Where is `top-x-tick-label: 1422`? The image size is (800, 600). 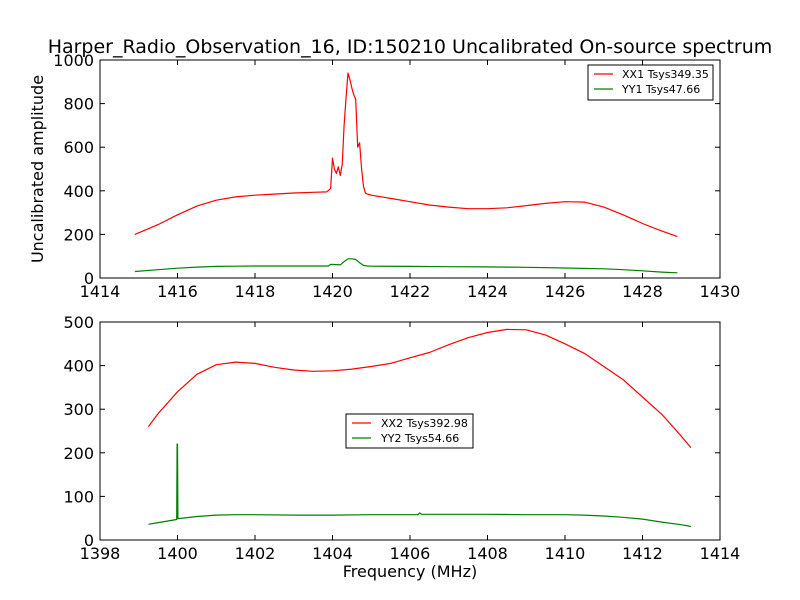
top-x-tick-label: 1422 is located at coordinates (410, 291).